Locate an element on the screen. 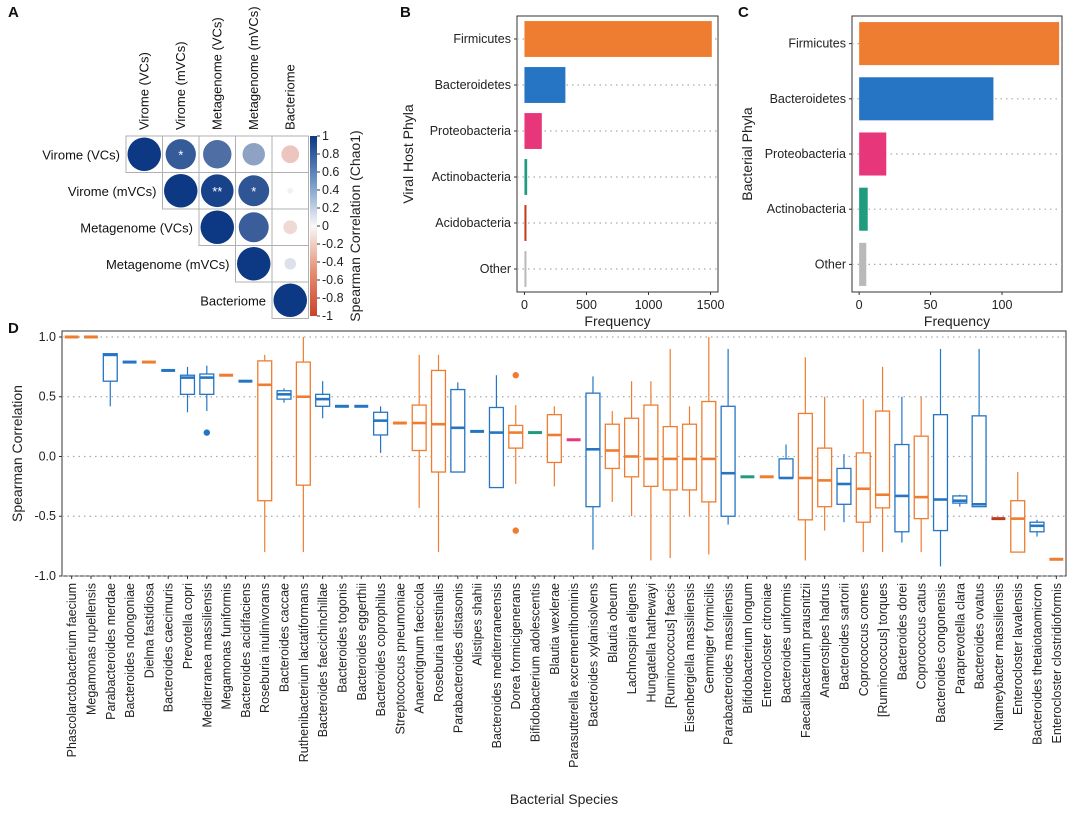 The height and width of the screenshot is (818, 1074). colorbar-tick-label: 0.6 is located at coordinates (330, 172).